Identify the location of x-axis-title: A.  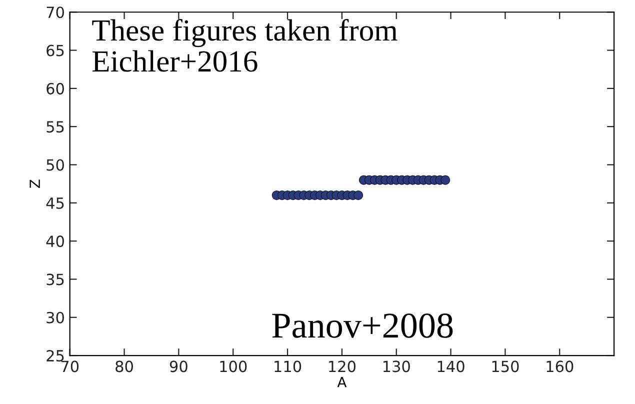
(342, 382).